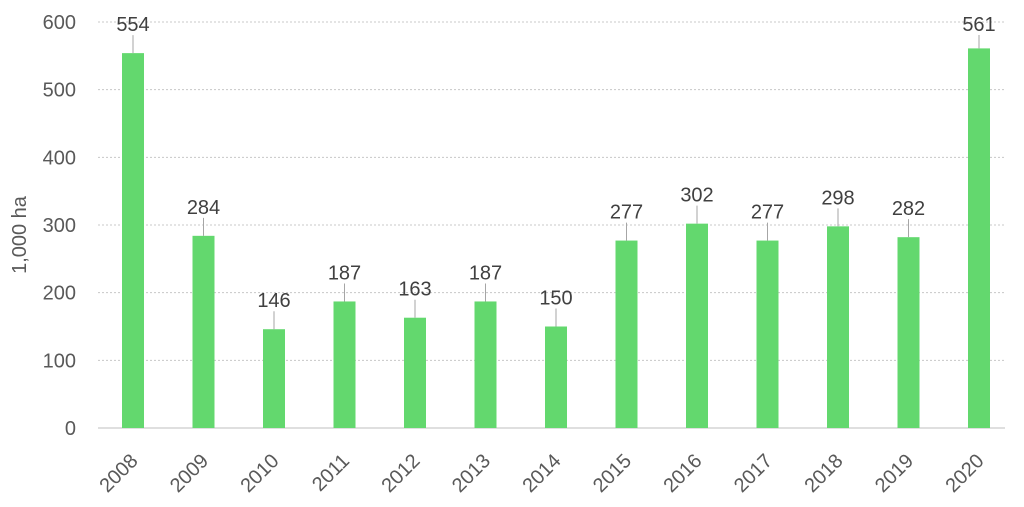  Describe the element at coordinates (59, 361) in the screenshot. I see `y-tick-label: 100` at that location.